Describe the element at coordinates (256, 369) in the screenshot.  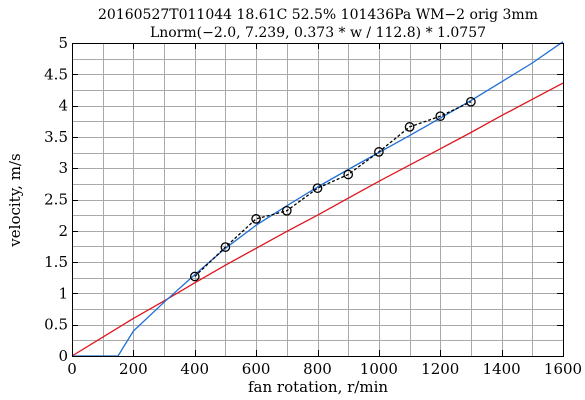
I see `x-tick-label: 600` at that location.